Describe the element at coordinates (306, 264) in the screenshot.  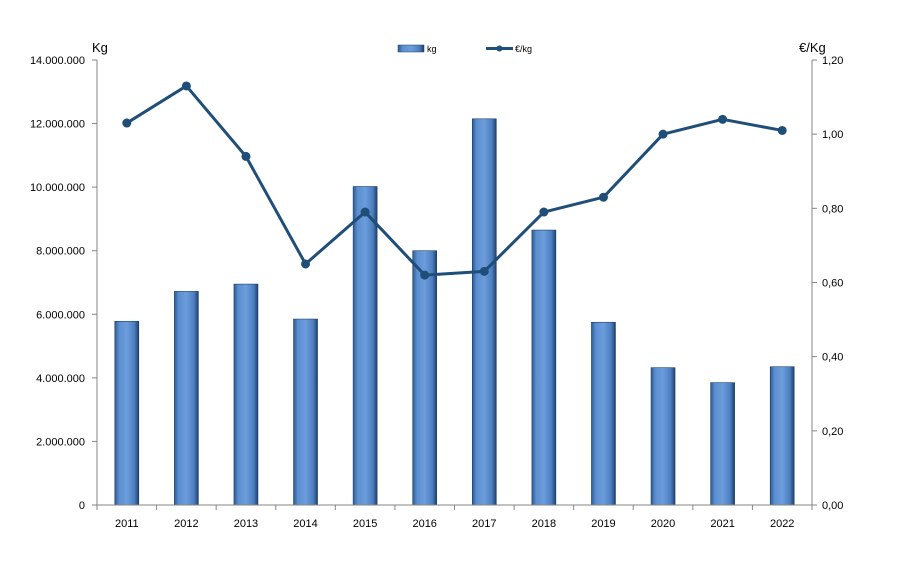
I see `line-point-2014` at that location.